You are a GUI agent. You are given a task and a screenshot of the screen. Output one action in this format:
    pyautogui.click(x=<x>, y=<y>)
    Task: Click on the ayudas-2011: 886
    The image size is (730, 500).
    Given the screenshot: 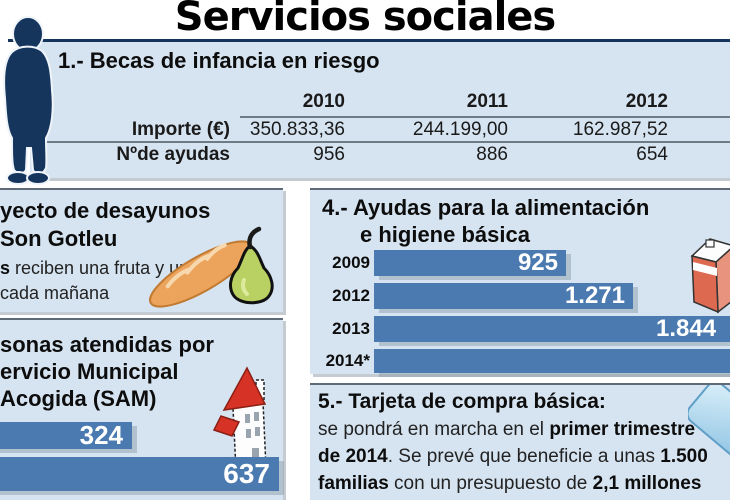 What is the action you would take?
    pyautogui.click(x=492, y=154)
    